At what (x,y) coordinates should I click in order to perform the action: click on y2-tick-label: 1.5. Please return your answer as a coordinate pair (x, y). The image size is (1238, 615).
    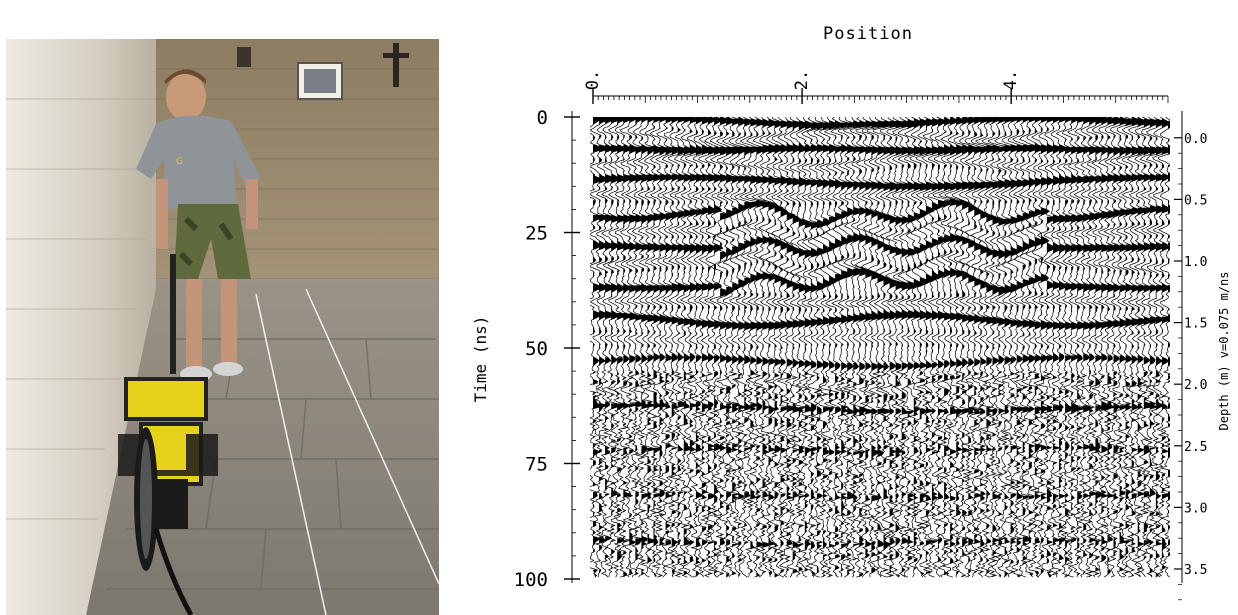
    Looking at the image, I should click on (1195, 324).